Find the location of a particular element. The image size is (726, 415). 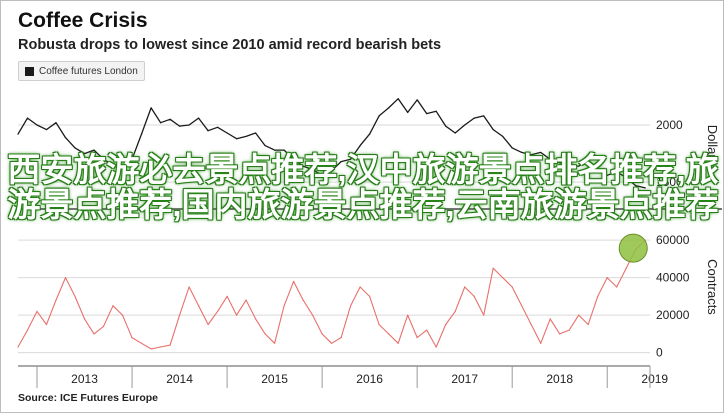

legend-label: Coffee futures London is located at coordinates (88, 71).